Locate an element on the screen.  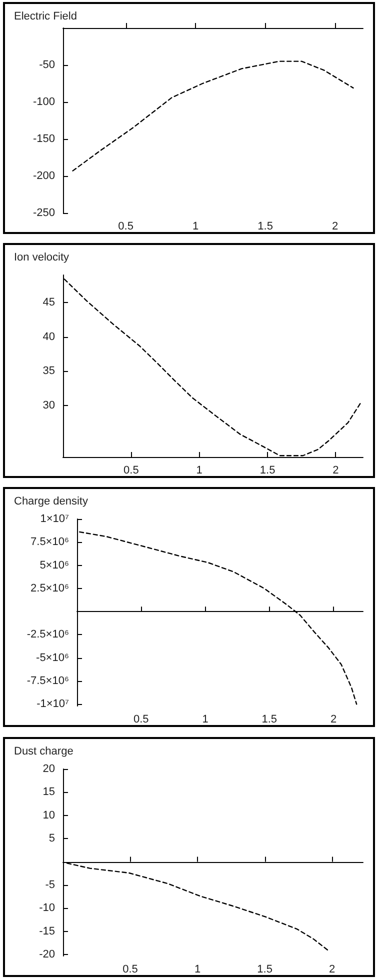
y-tick-label: -50 is located at coordinates (47, 65).